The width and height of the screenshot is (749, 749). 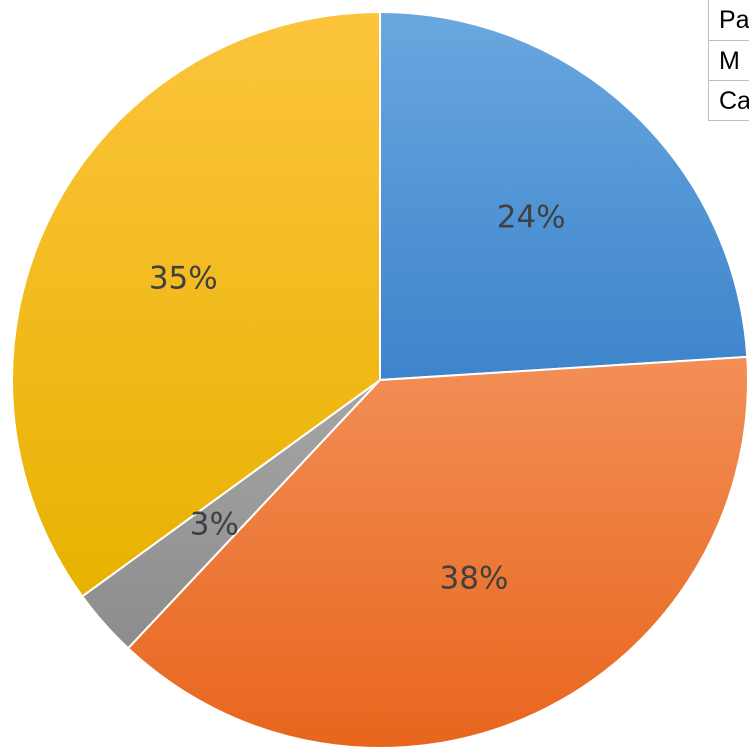 What do you see at coordinates (734, 20) in the screenshot?
I see `table-row-1: Pa` at bounding box center [734, 20].